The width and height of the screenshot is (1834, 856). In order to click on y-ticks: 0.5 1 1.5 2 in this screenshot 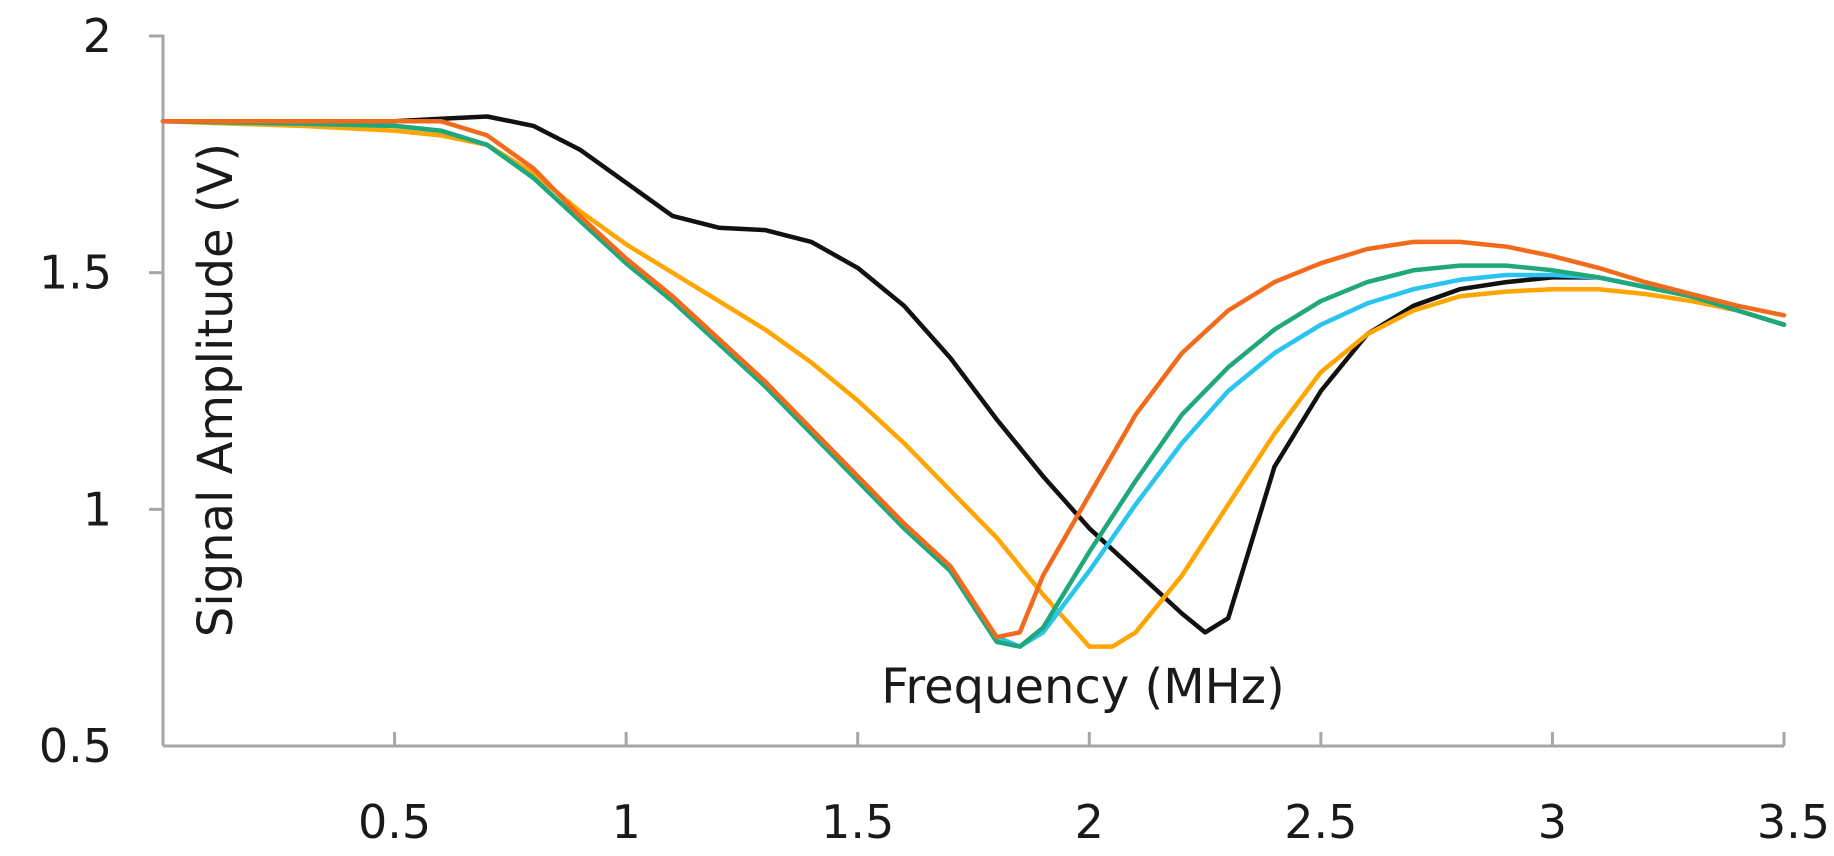, I will do `click(101, 391)`.